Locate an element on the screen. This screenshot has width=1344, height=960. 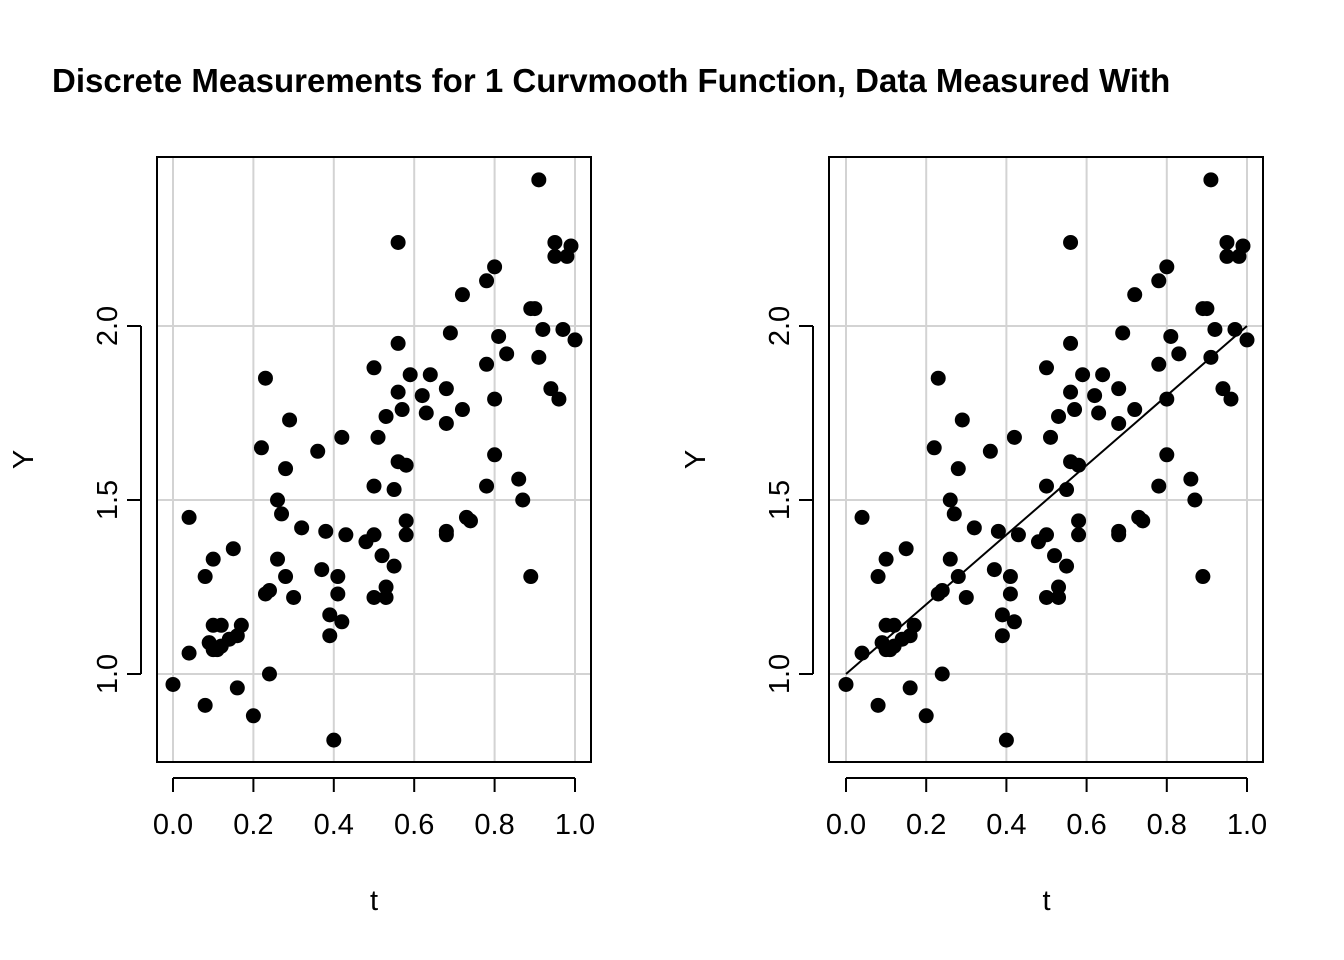
x-tick-label: 0.8 is located at coordinates (494, 825).